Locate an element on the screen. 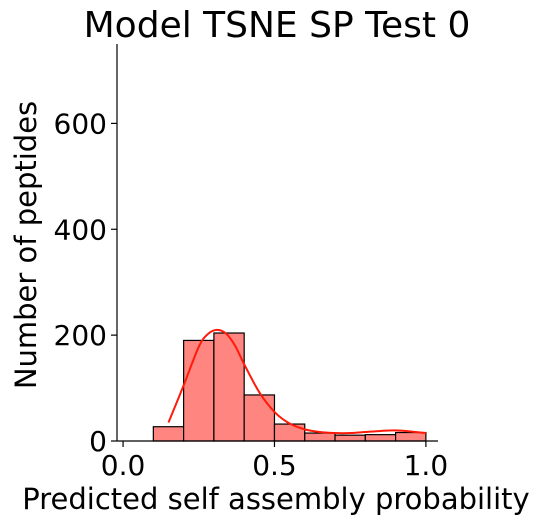  x-tick-label: 1.0 is located at coordinates (426, 465).